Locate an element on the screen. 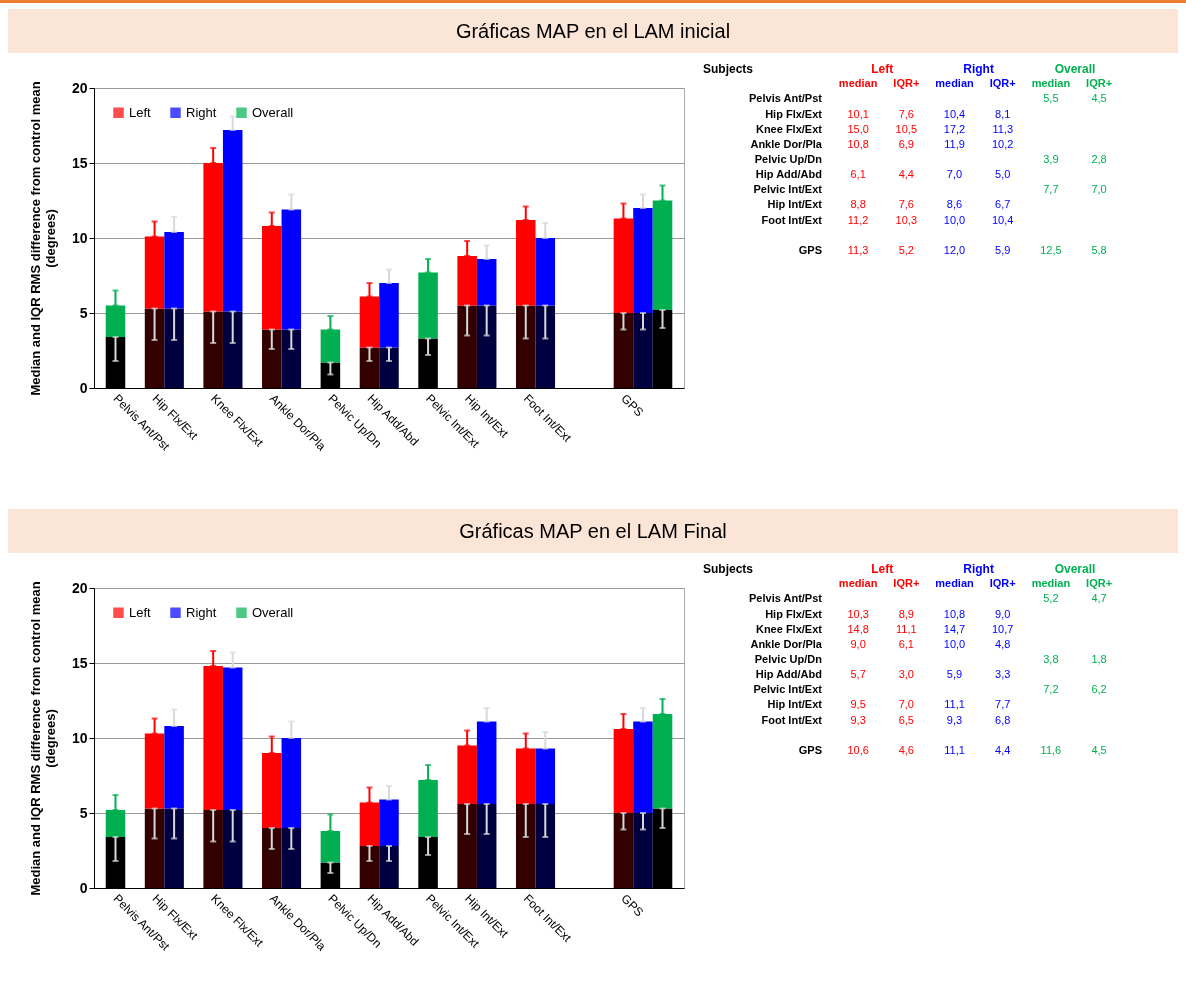 The width and height of the screenshot is (1186, 986). data-label: 8,9 is located at coordinates (906, 613).